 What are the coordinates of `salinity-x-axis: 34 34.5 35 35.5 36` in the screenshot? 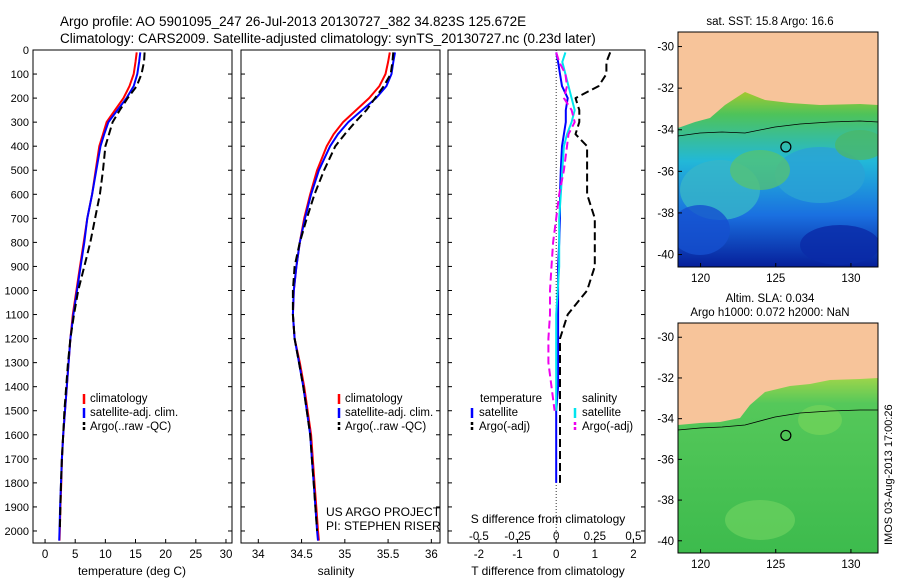 It's located at (345, 550).